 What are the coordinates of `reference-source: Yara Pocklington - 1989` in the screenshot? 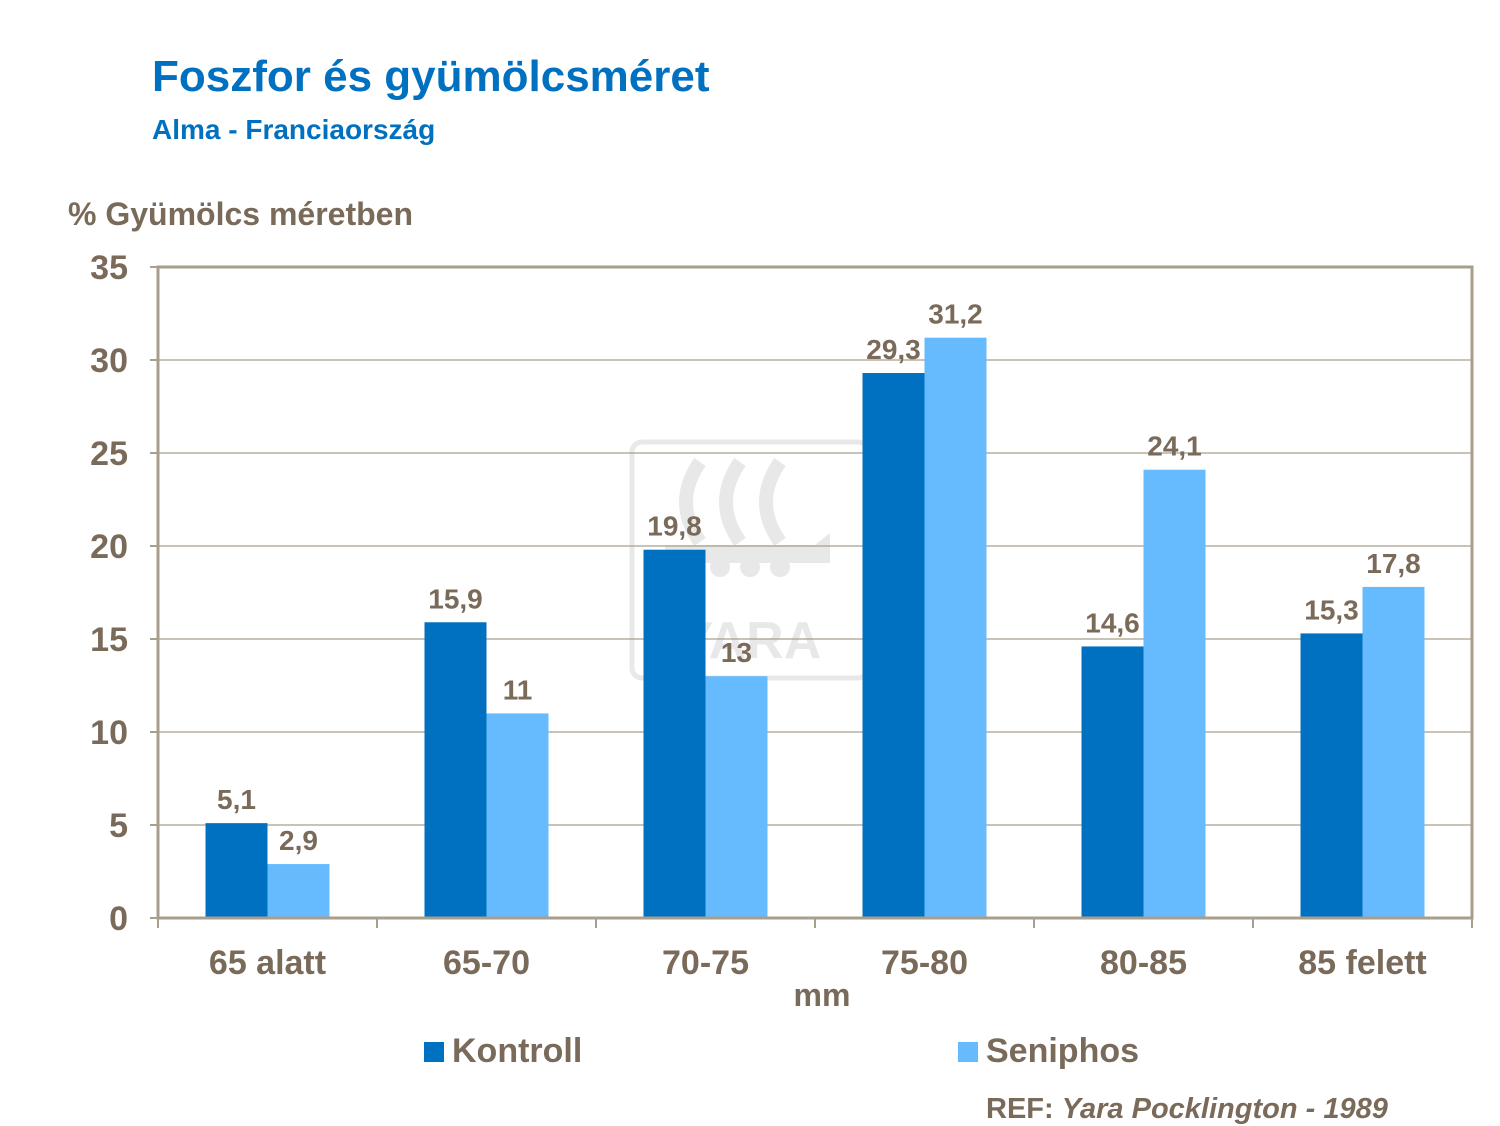 It's located at (1224, 1109).